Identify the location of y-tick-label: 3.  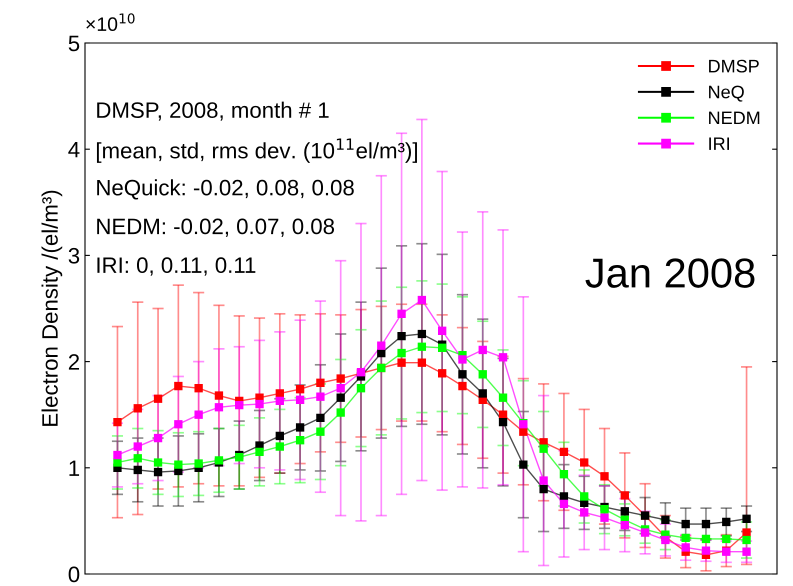
(74, 256).